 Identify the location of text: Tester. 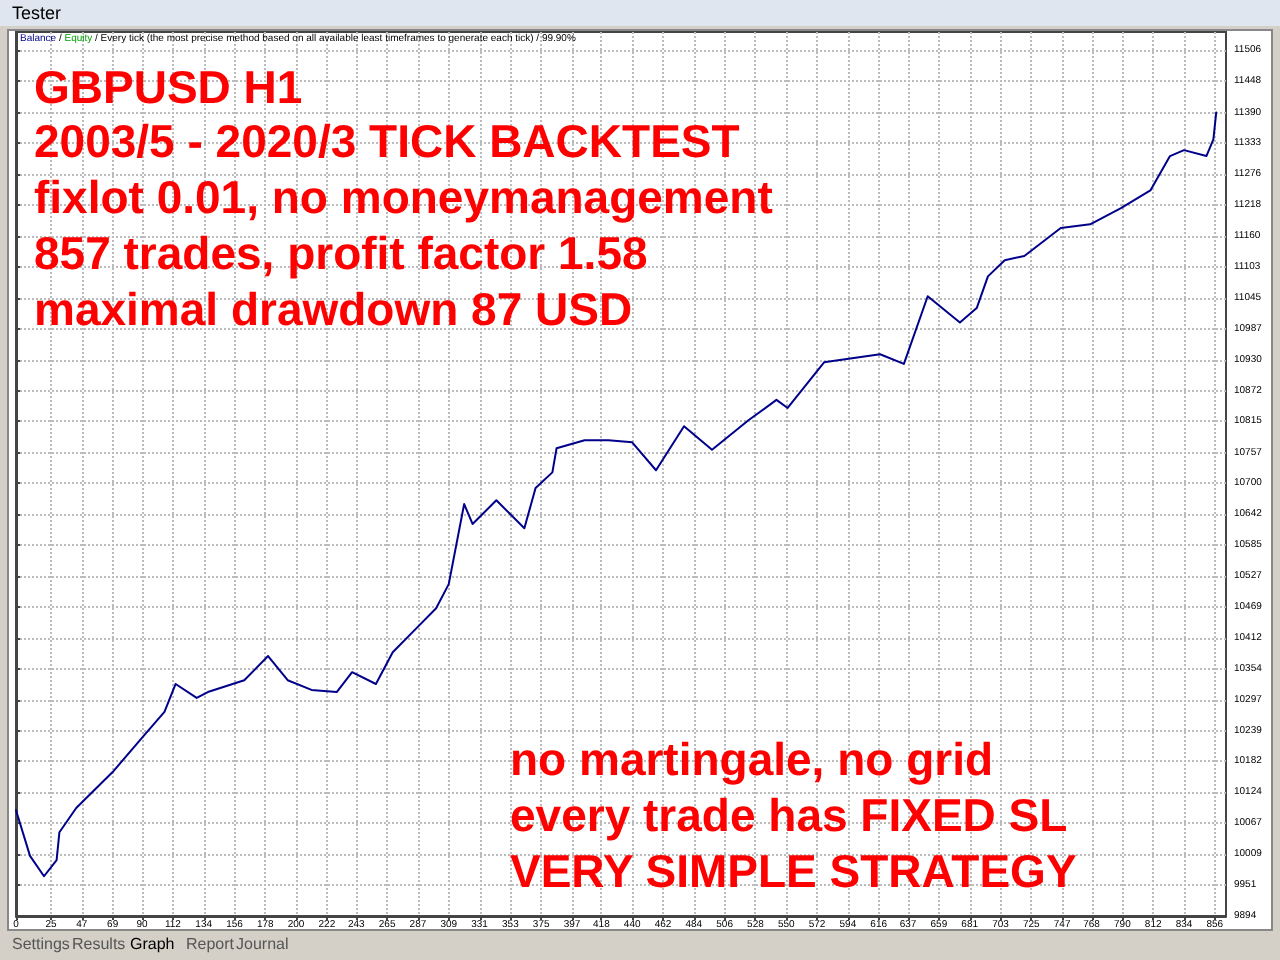
(37, 13).